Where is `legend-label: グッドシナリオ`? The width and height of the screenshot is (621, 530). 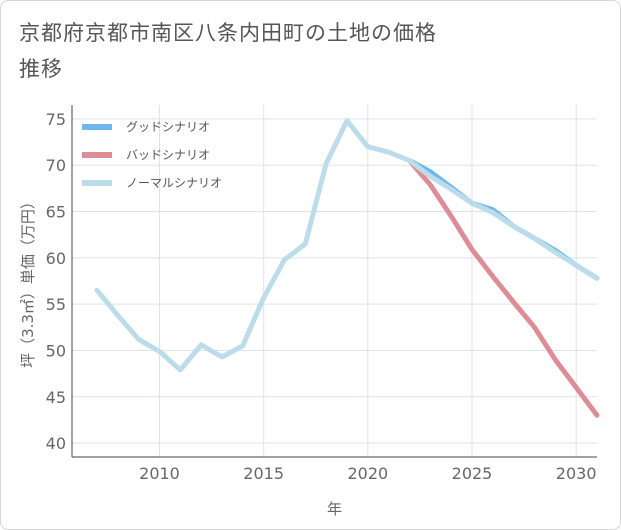 legend-label: グッドシナリオ is located at coordinates (168, 127).